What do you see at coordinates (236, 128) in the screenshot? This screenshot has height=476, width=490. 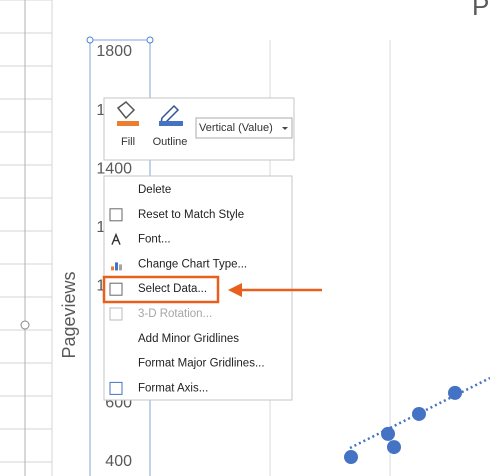 I see `dropdown-text: Vertical (Value)` at bounding box center [236, 128].